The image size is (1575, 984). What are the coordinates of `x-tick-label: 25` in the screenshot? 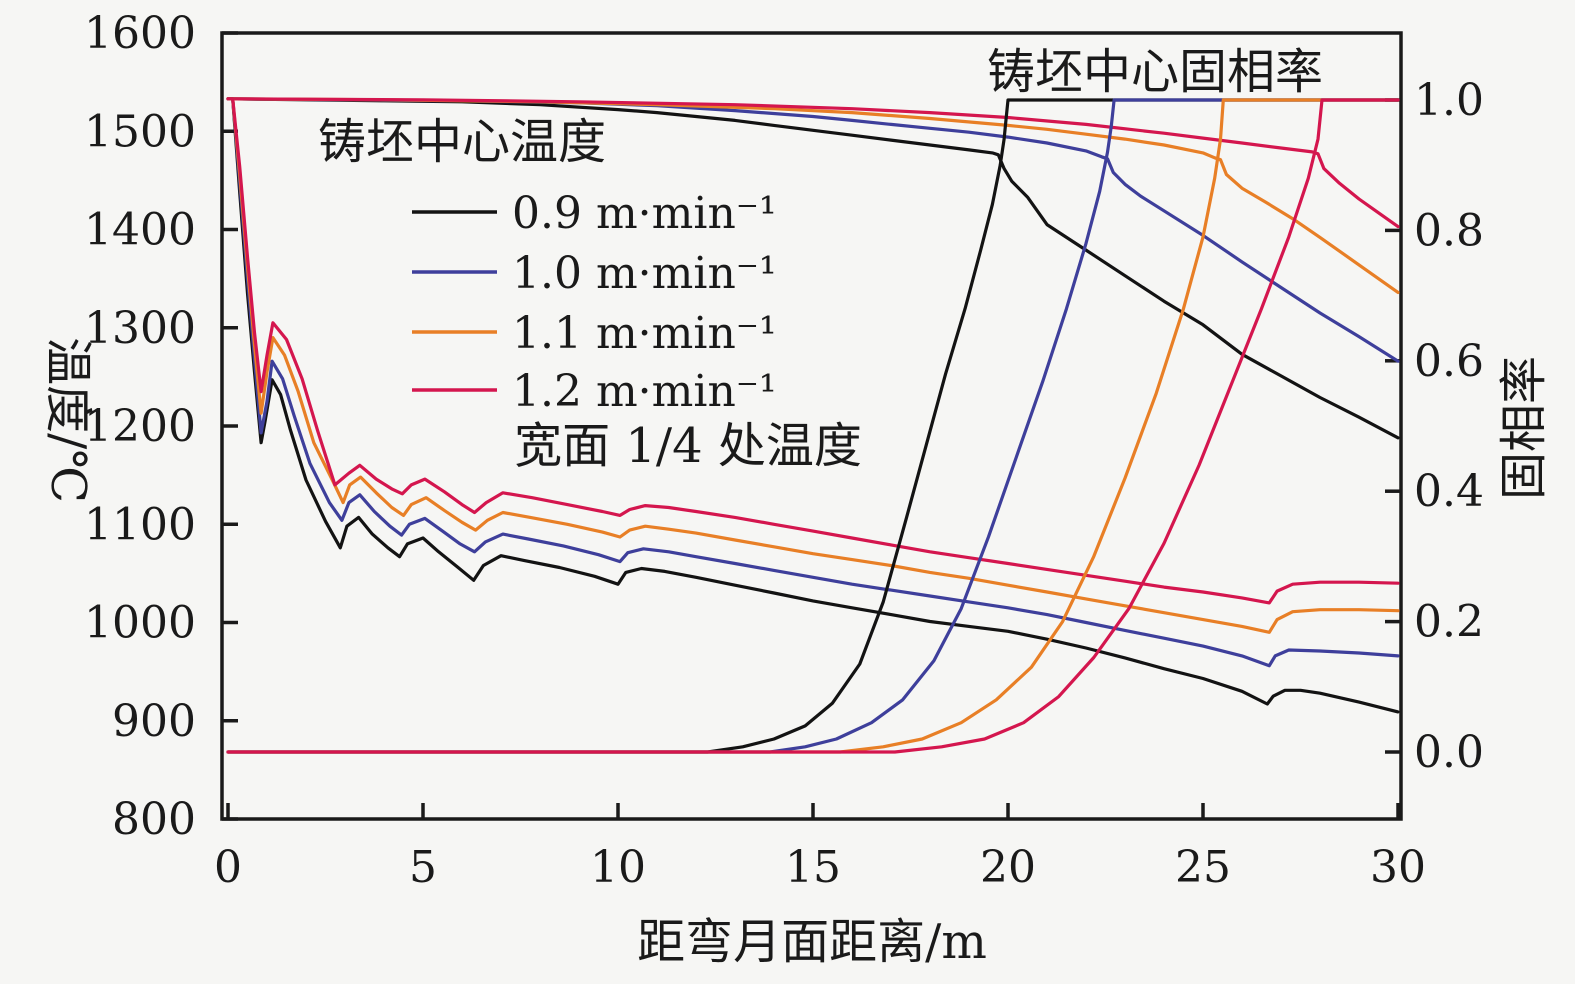 It's located at (1203, 867).